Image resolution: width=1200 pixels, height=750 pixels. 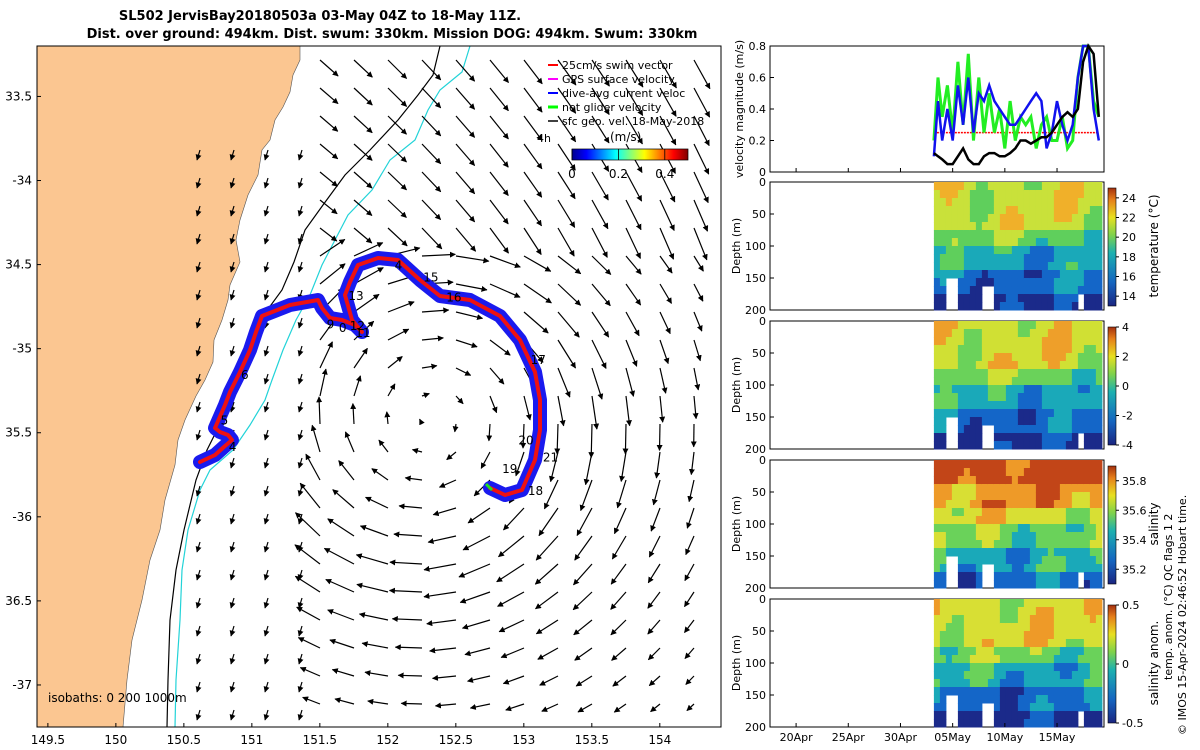 I want to click on legend-swim-label: 25cm/s swim vector, so click(x=617, y=65).